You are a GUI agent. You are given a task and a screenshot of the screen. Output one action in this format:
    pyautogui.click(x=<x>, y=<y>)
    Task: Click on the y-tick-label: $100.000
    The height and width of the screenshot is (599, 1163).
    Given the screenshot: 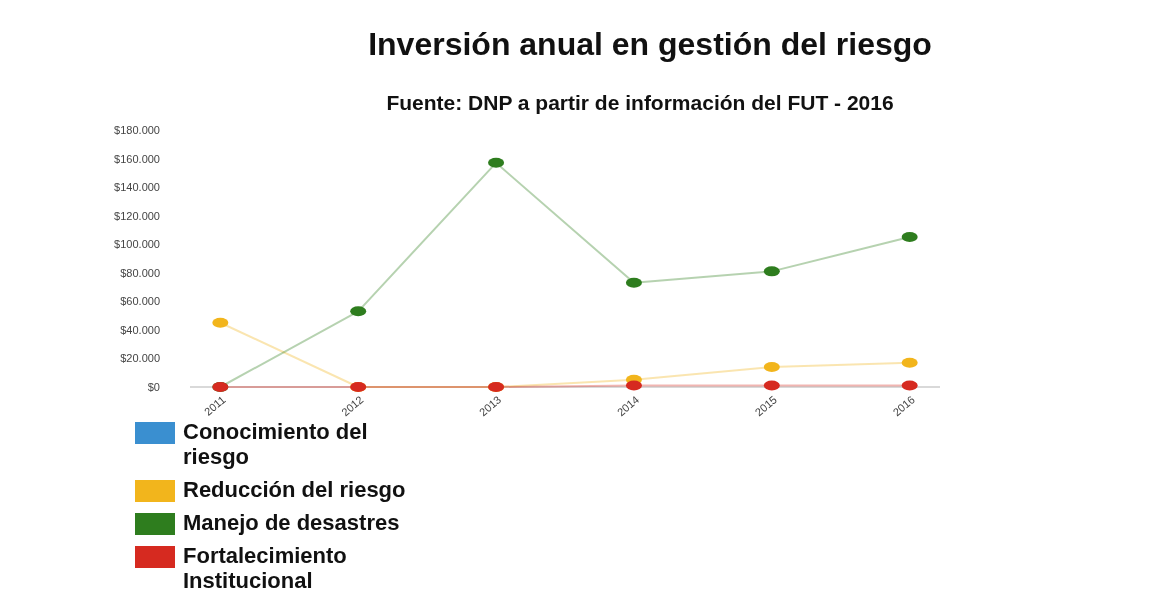 What is the action you would take?
    pyautogui.click(x=137, y=244)
    